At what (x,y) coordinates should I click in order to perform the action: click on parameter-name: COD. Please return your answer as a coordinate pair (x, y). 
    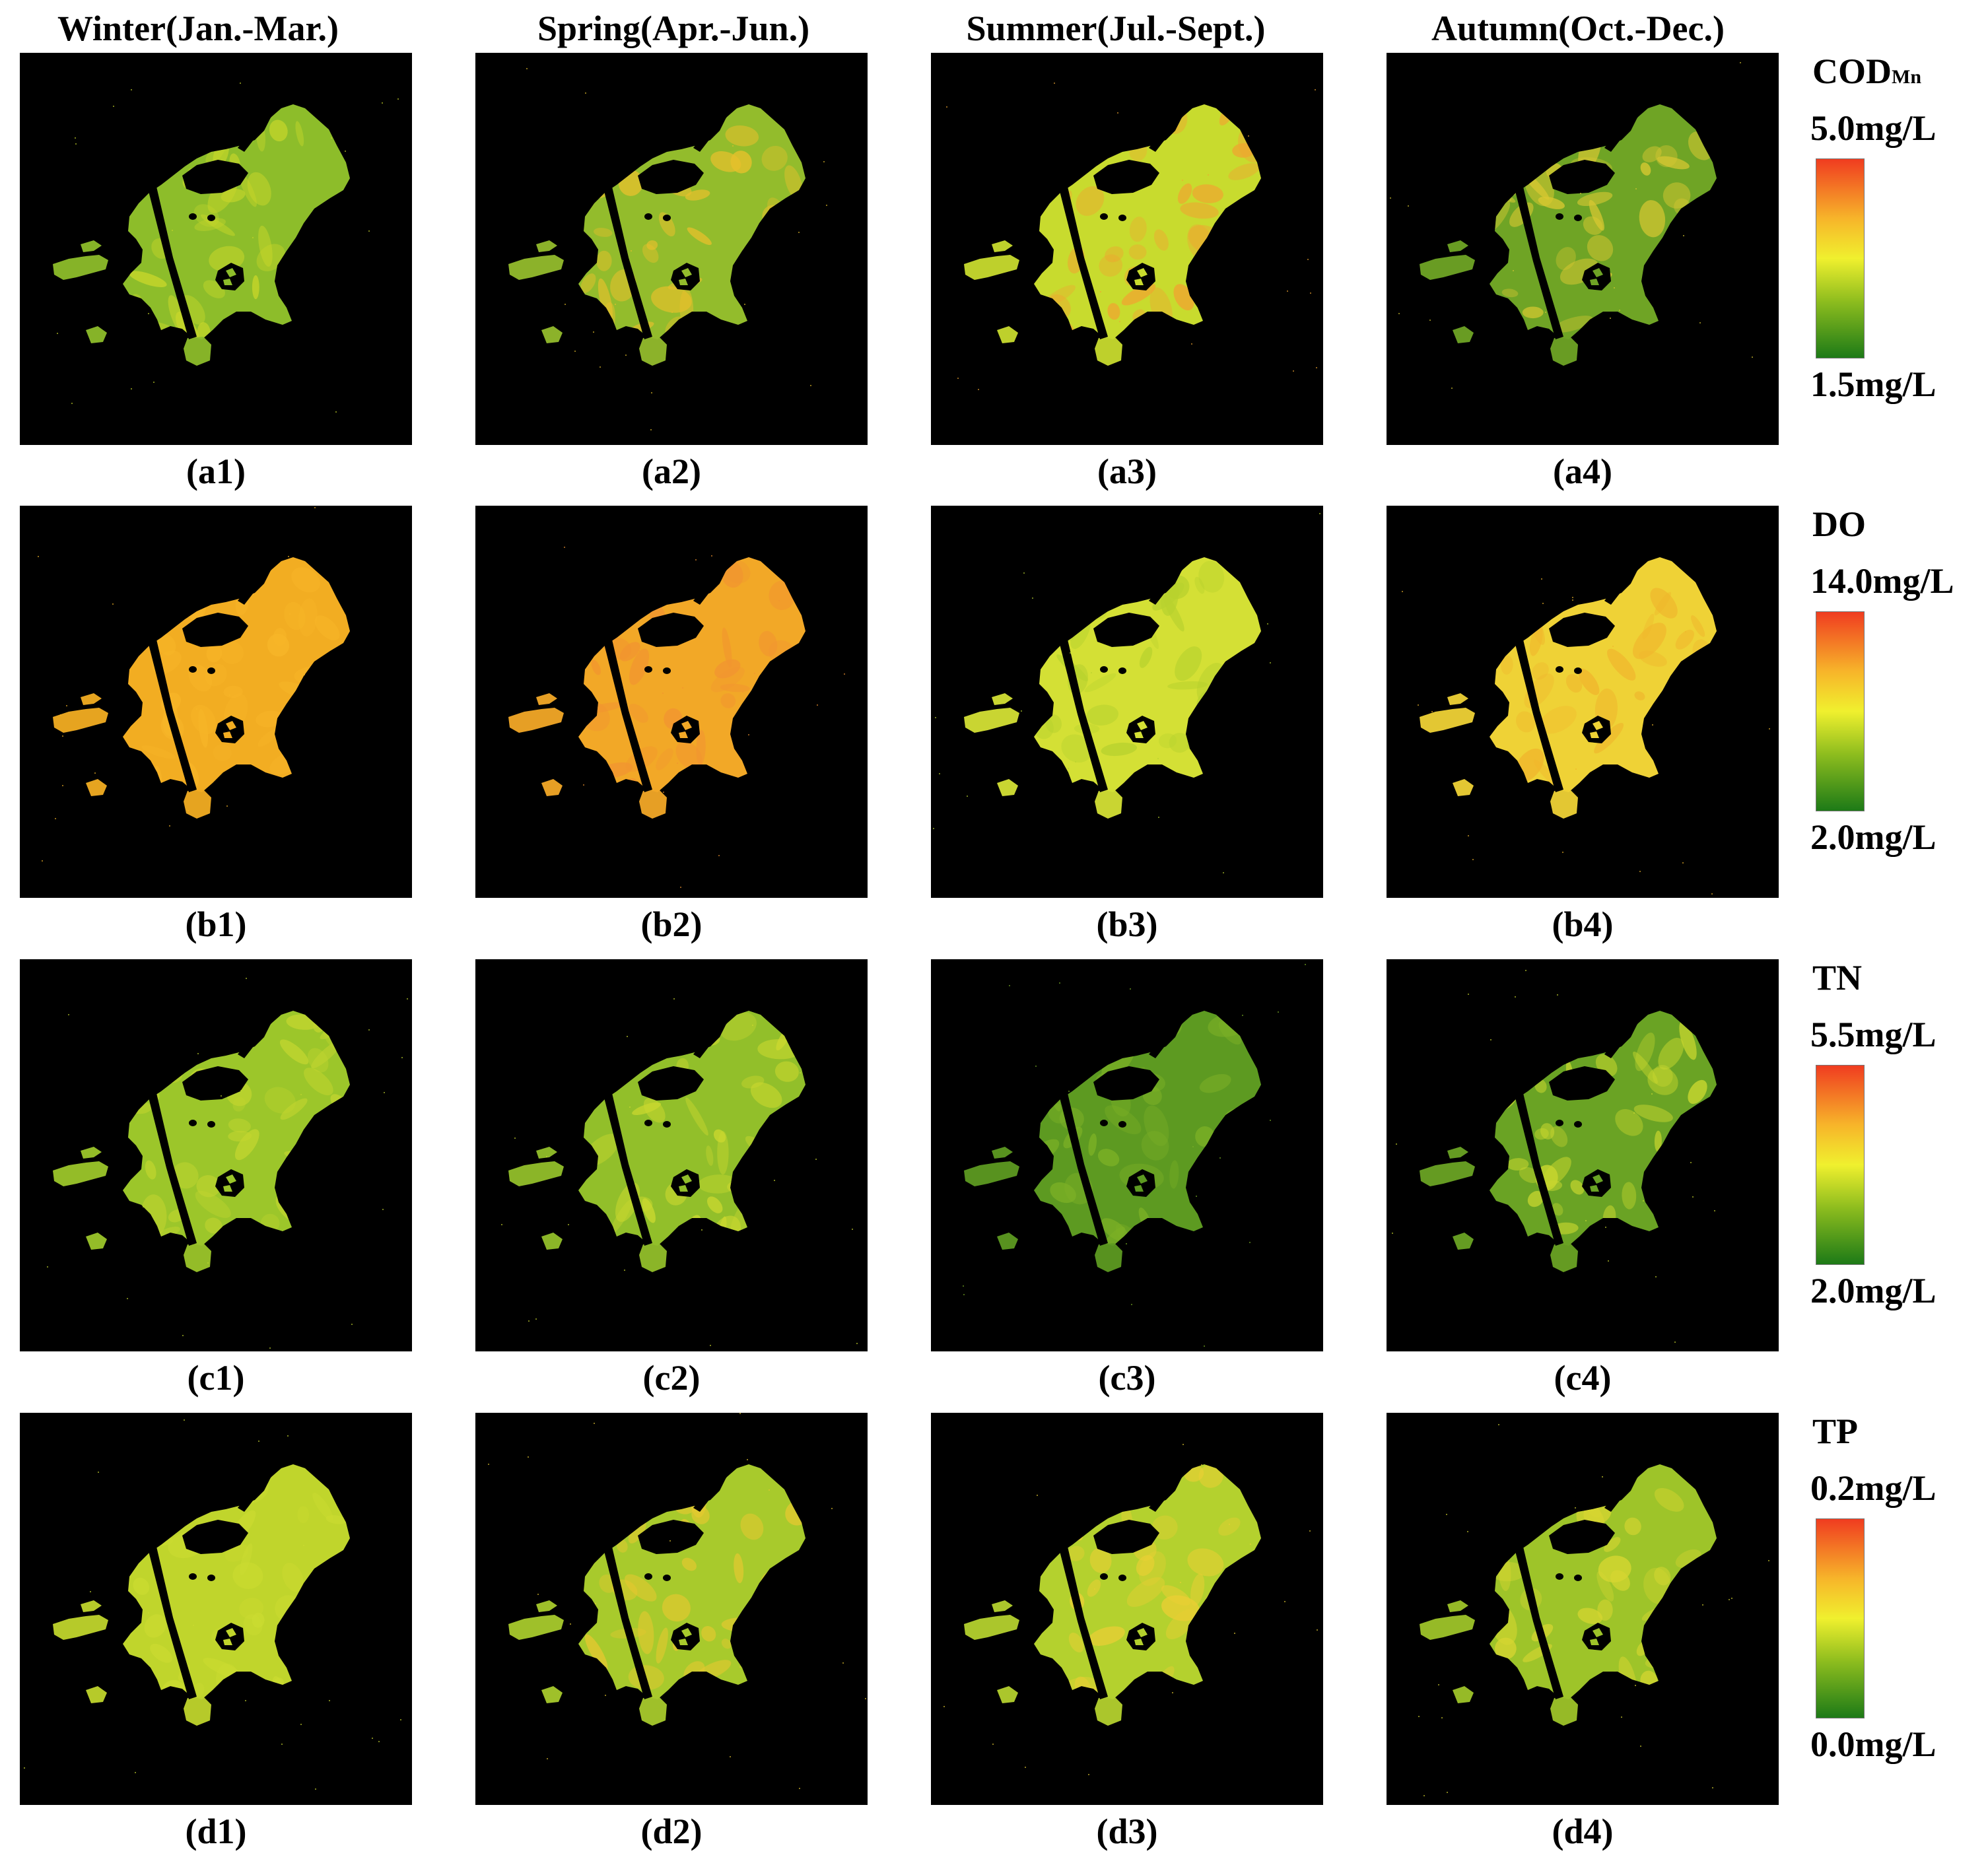
    Looking at the image, I should click on (1852, 71).